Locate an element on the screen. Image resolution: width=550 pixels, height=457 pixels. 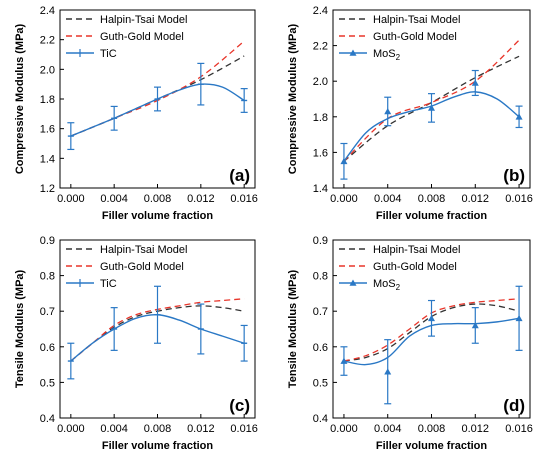
legend-label-text: TiC is located at coordinates (108, 54).